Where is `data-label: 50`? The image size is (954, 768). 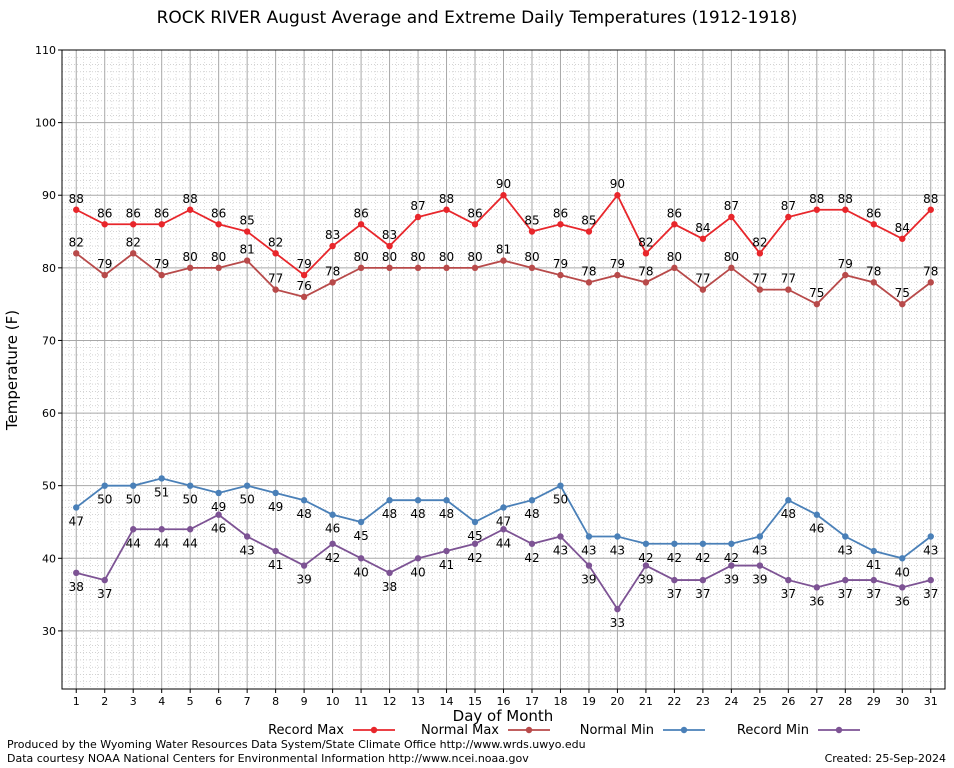 data-label: 50 is located at coordinates (104, 500).